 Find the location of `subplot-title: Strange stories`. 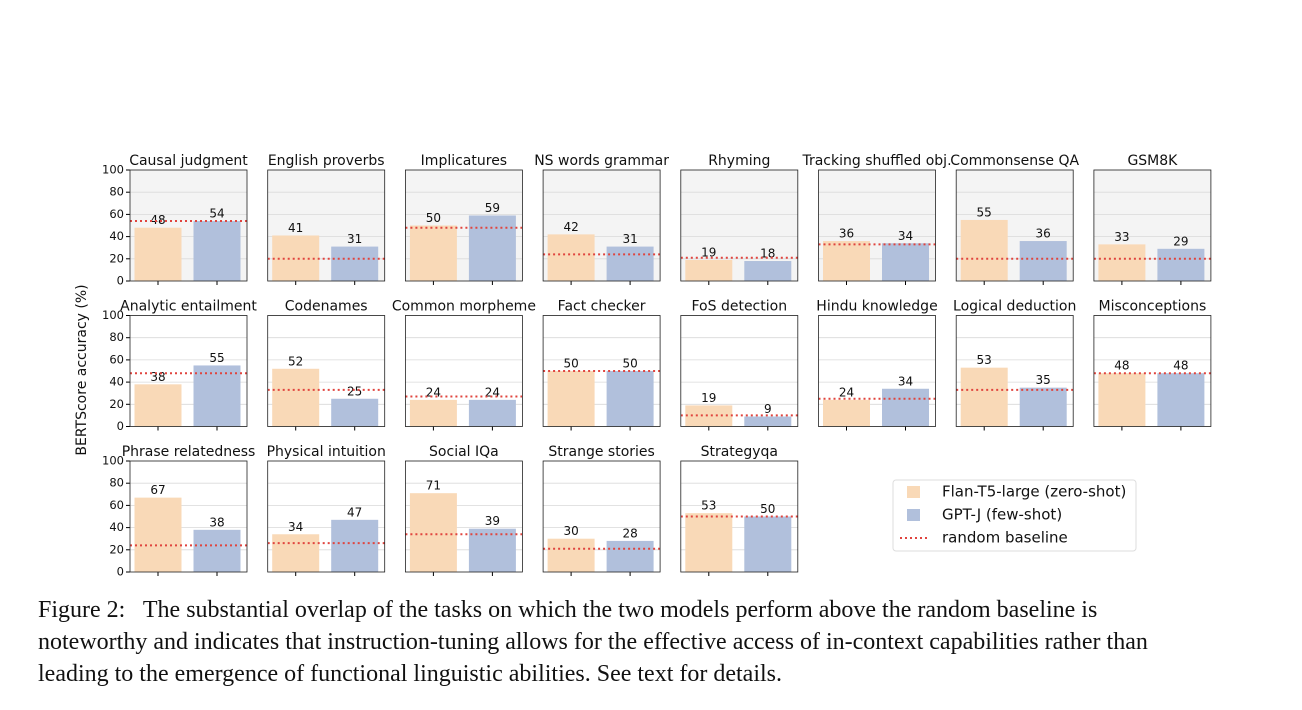

subplot-title: Strange stories is located at coordinates (601, 452).